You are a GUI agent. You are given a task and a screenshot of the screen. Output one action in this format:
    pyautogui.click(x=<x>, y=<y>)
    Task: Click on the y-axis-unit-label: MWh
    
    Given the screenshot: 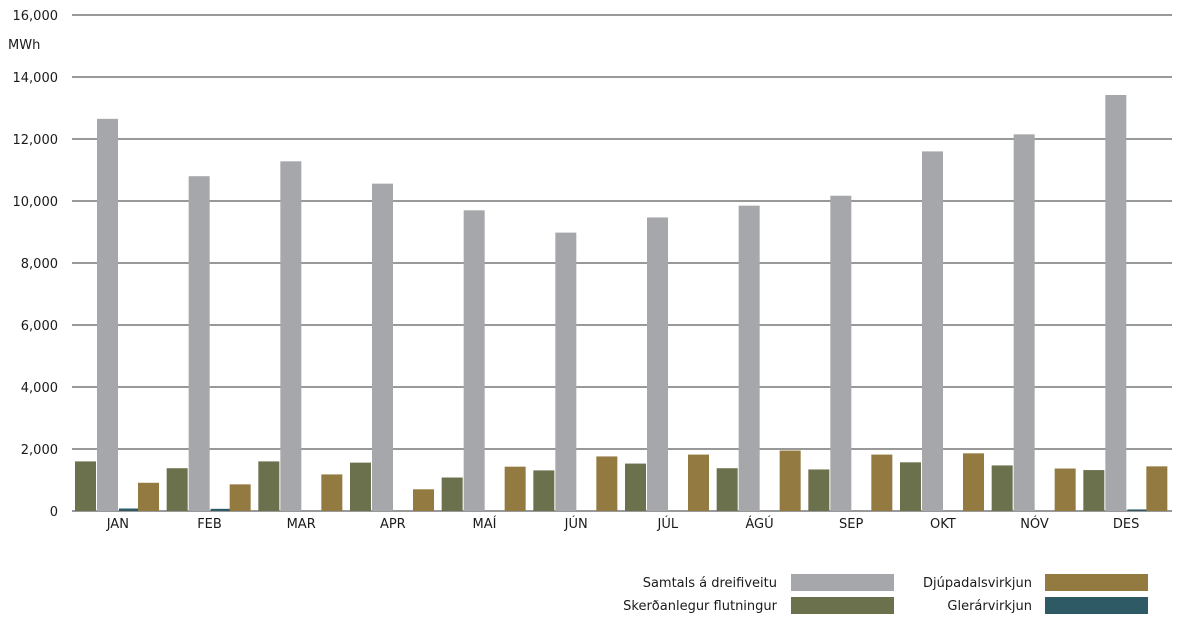 What is the action you would take?
    pyautogui.click(x=24, y=45)
    